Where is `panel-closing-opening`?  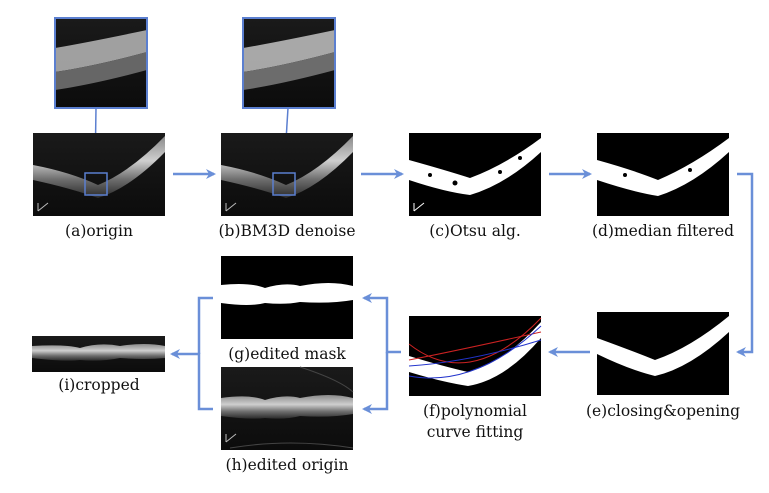 panel-closing-opening is located at coordinates (663, 353).